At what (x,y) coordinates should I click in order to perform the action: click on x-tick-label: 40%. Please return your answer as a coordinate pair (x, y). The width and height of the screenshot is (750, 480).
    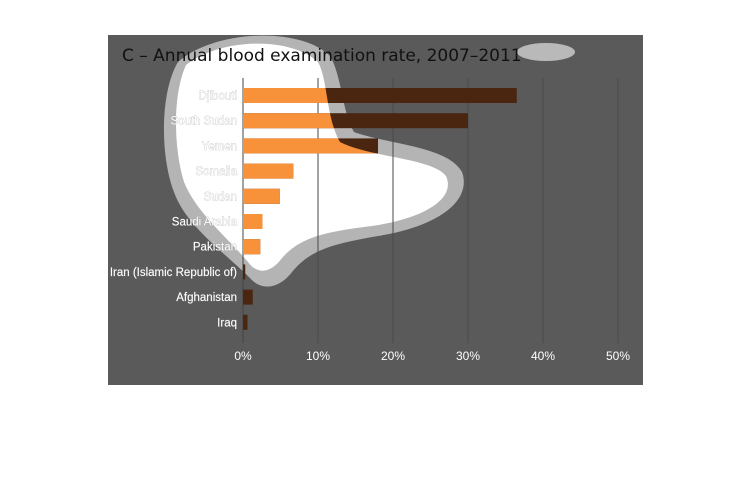
    Looking at the image, I should click on (543, 356).